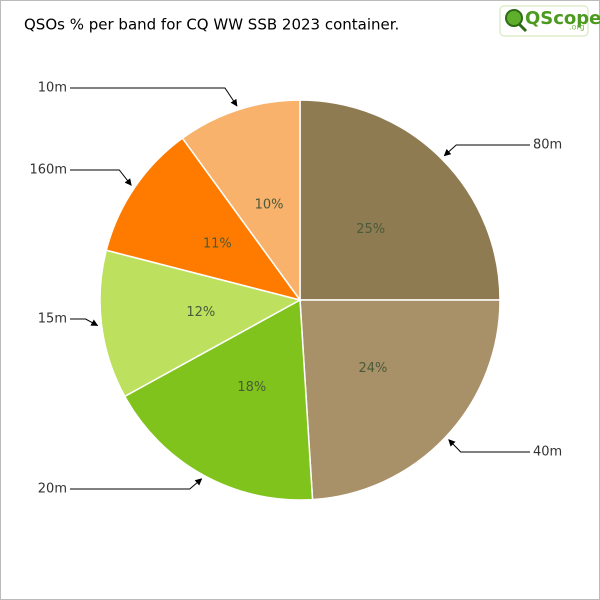  I want to click on slice-label: 80m, so click(547, 145).